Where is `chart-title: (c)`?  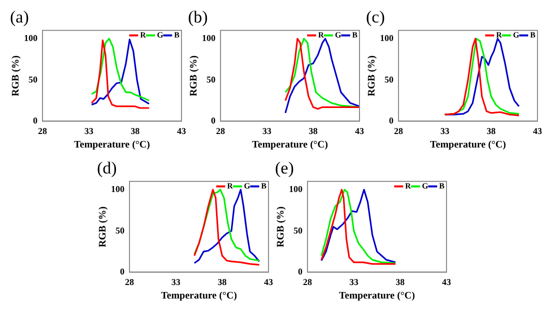
chart-title: (c) is located at coordinates (375, 17).